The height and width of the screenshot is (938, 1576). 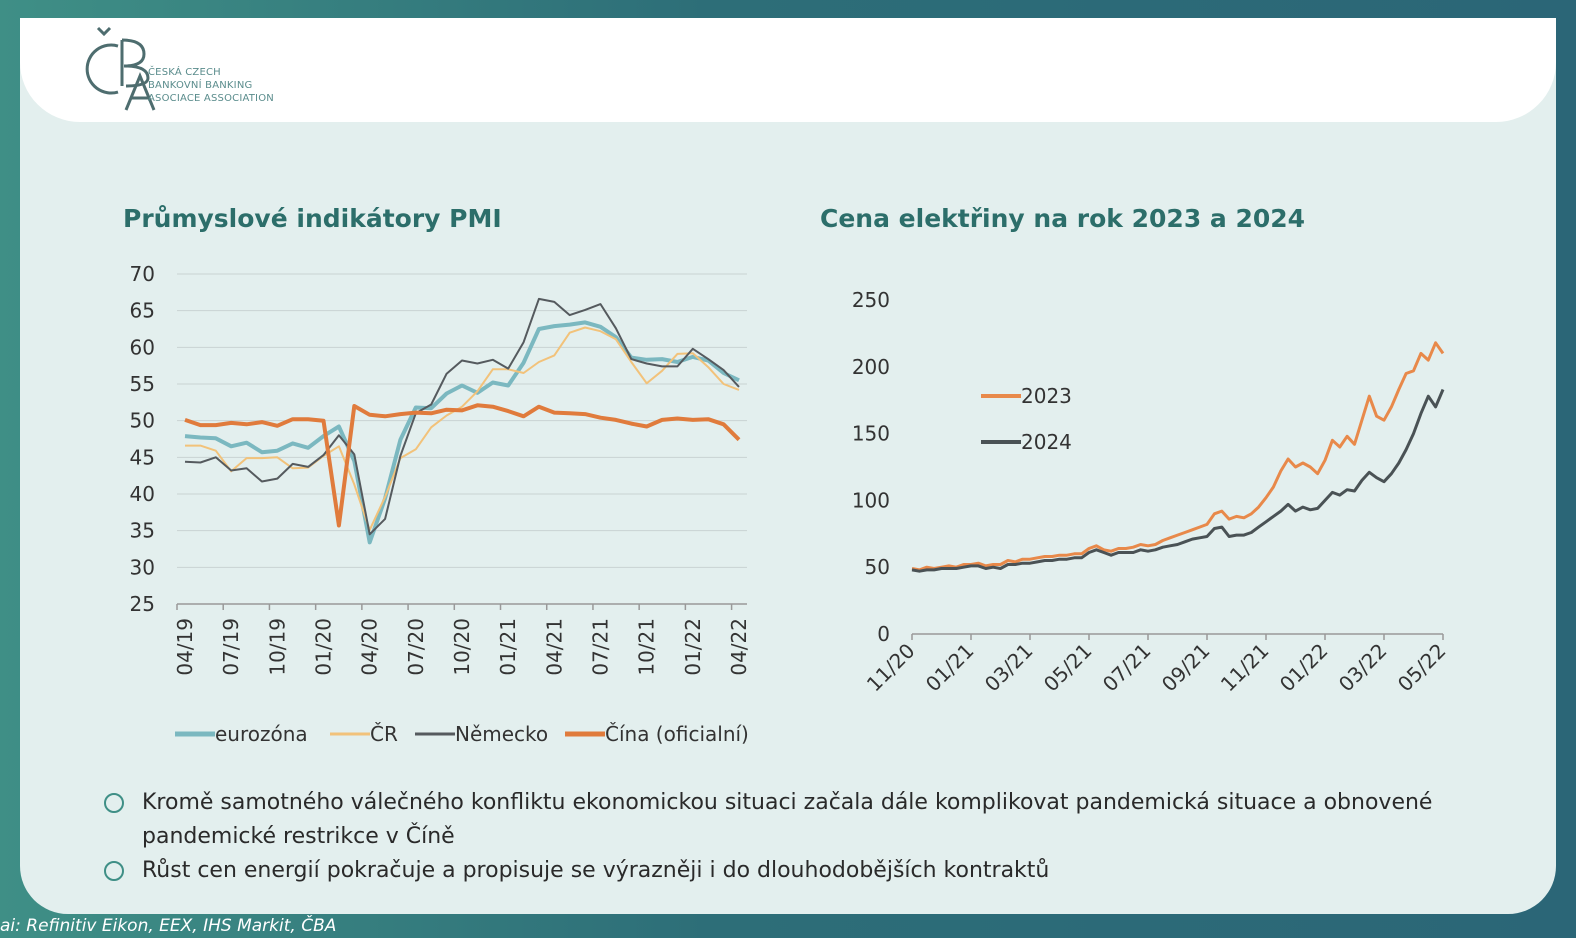 I want to click on y-tick-label: 60, so click(x=142, y=347).